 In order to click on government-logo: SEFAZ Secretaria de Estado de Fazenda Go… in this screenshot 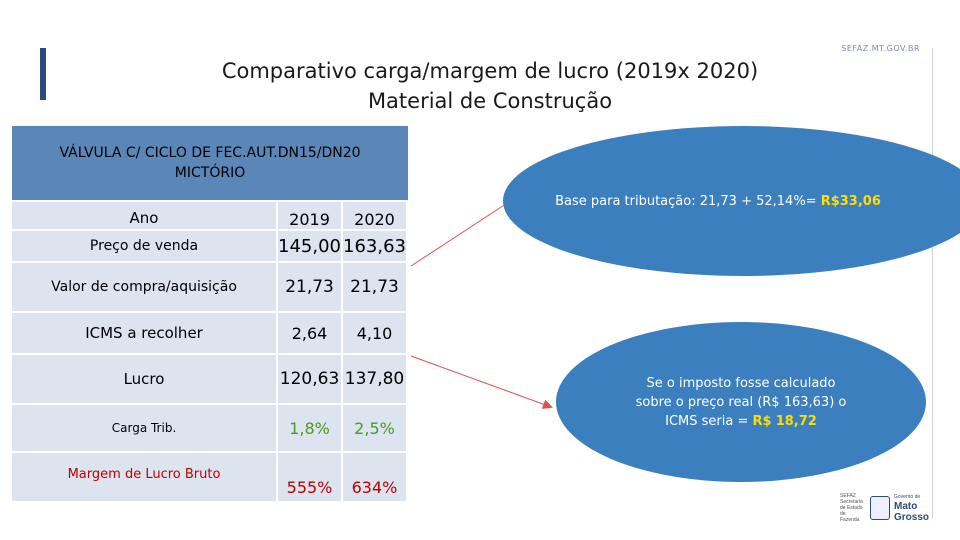, I will do `click(885, 508)`.